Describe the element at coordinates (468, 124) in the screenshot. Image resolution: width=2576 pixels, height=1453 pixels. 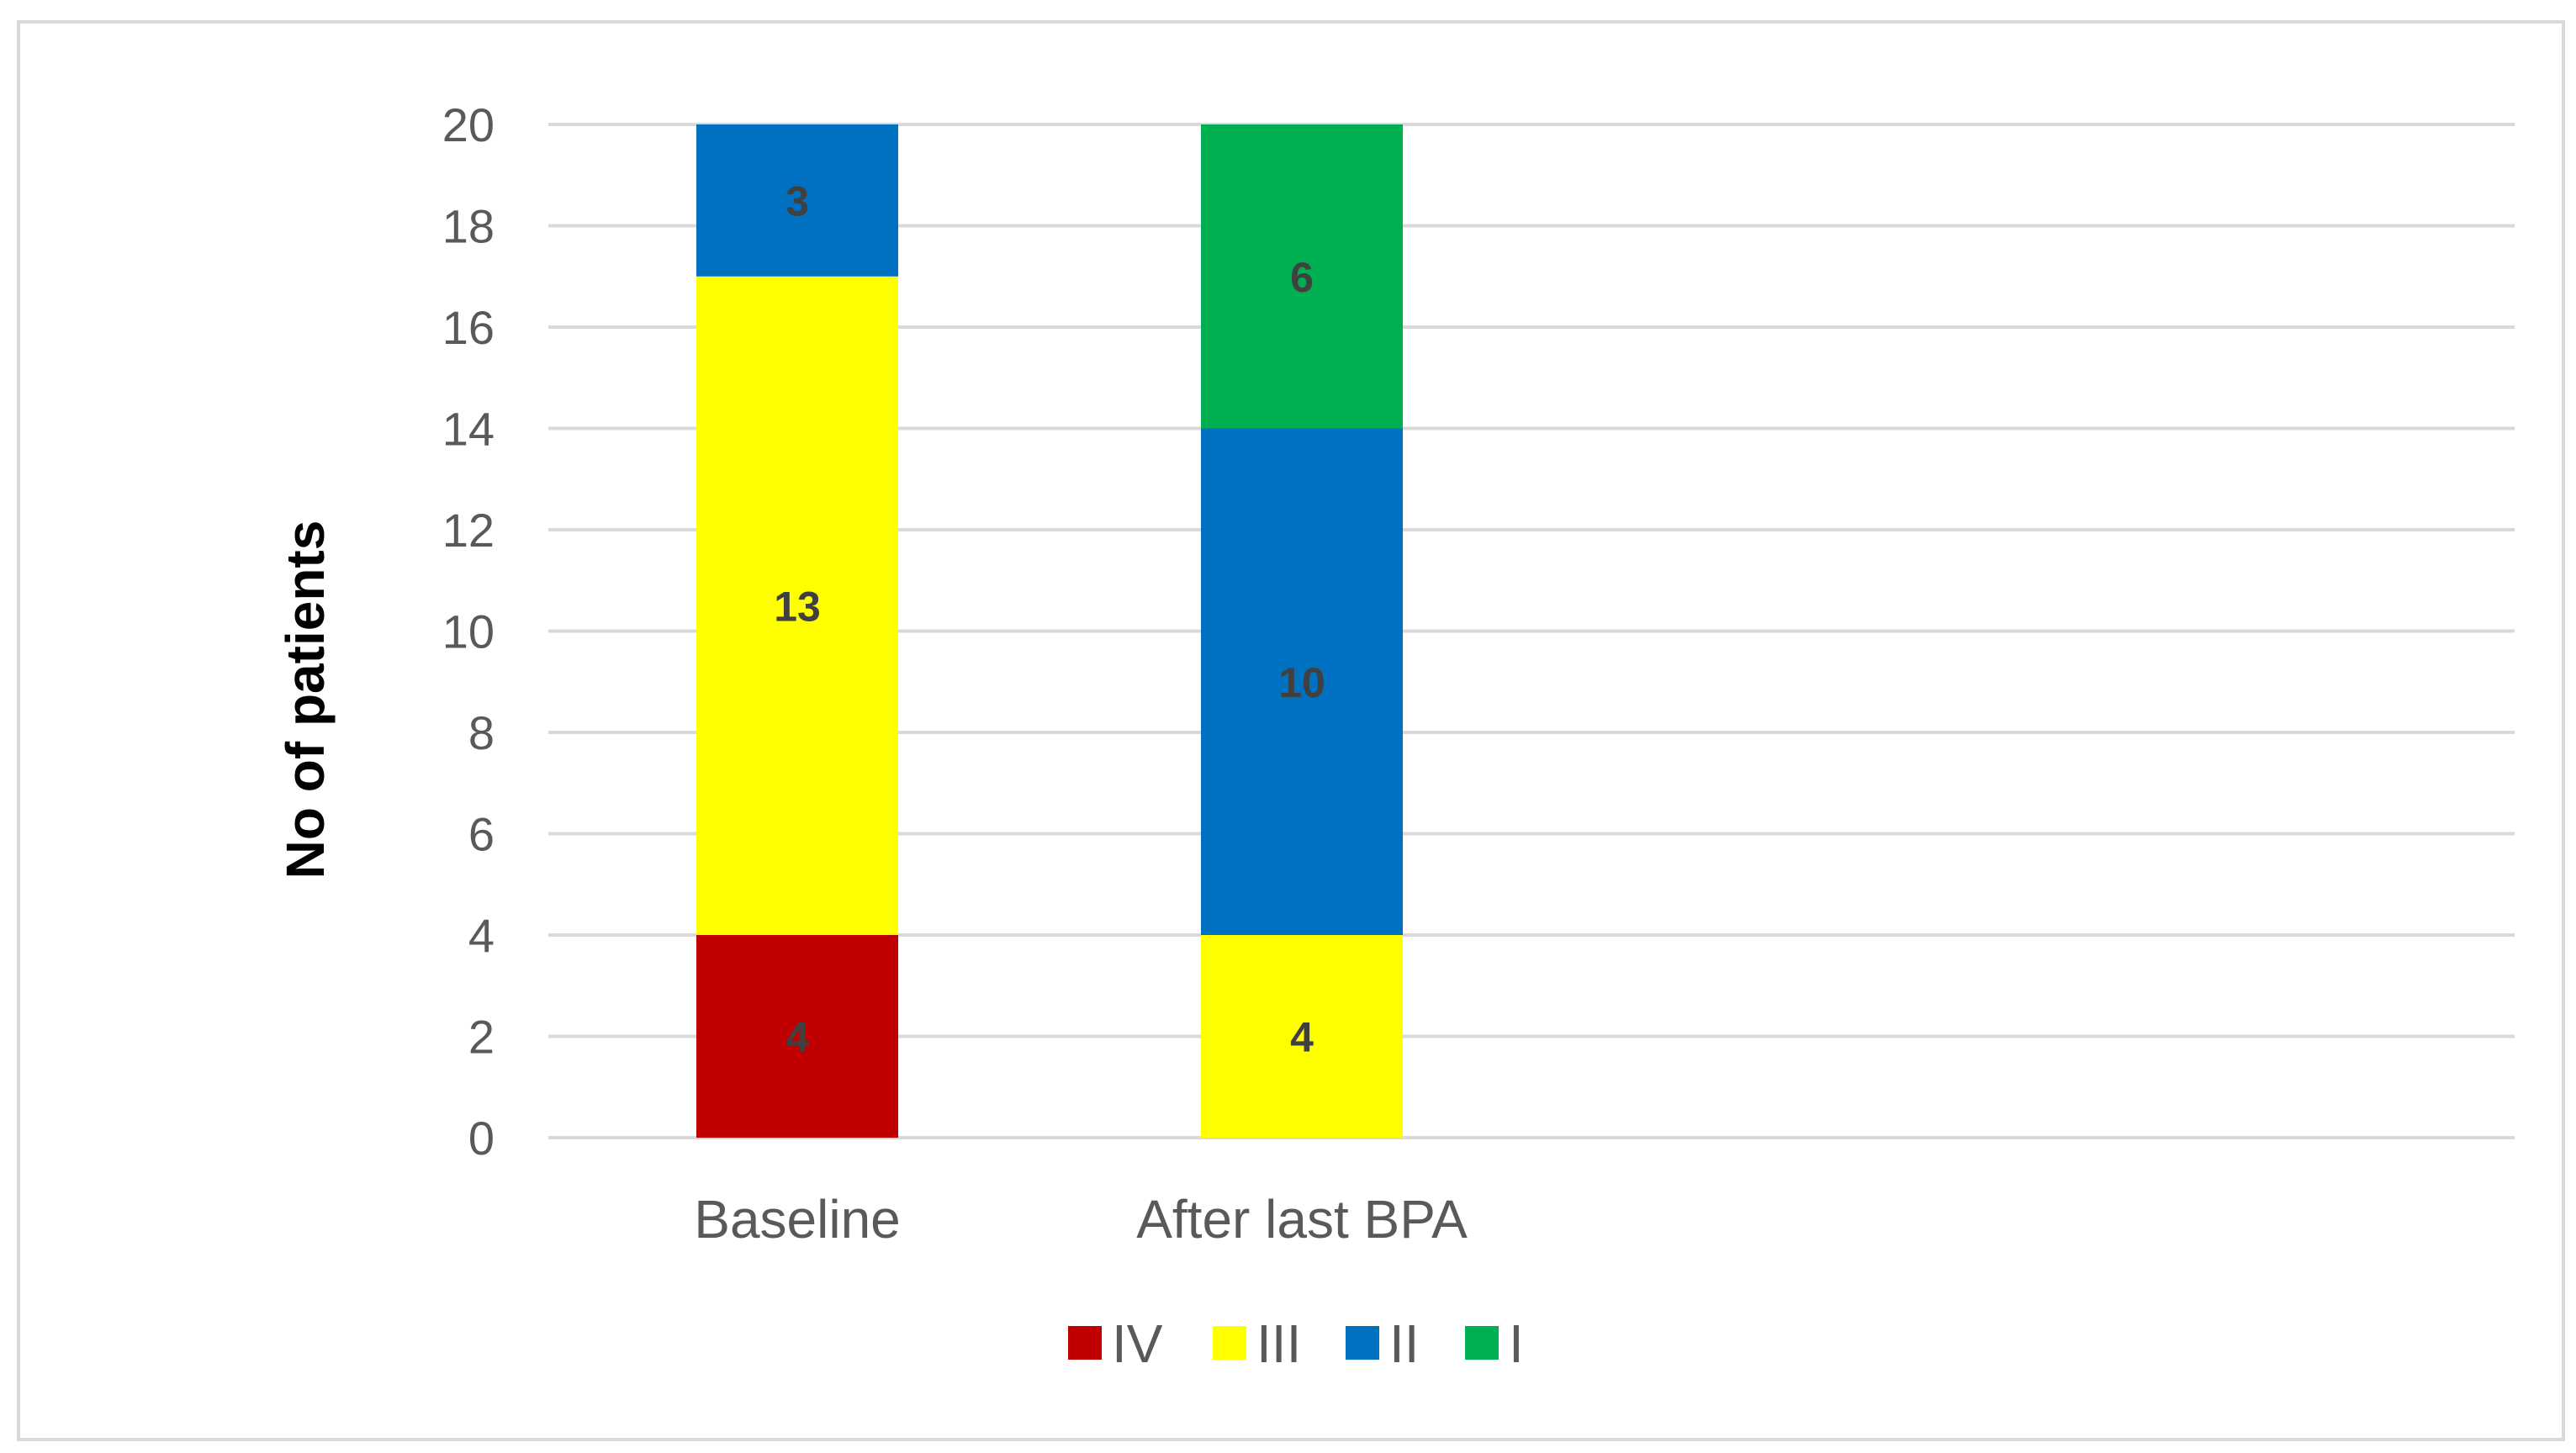
I see `y-tick-label: 20` at that location.